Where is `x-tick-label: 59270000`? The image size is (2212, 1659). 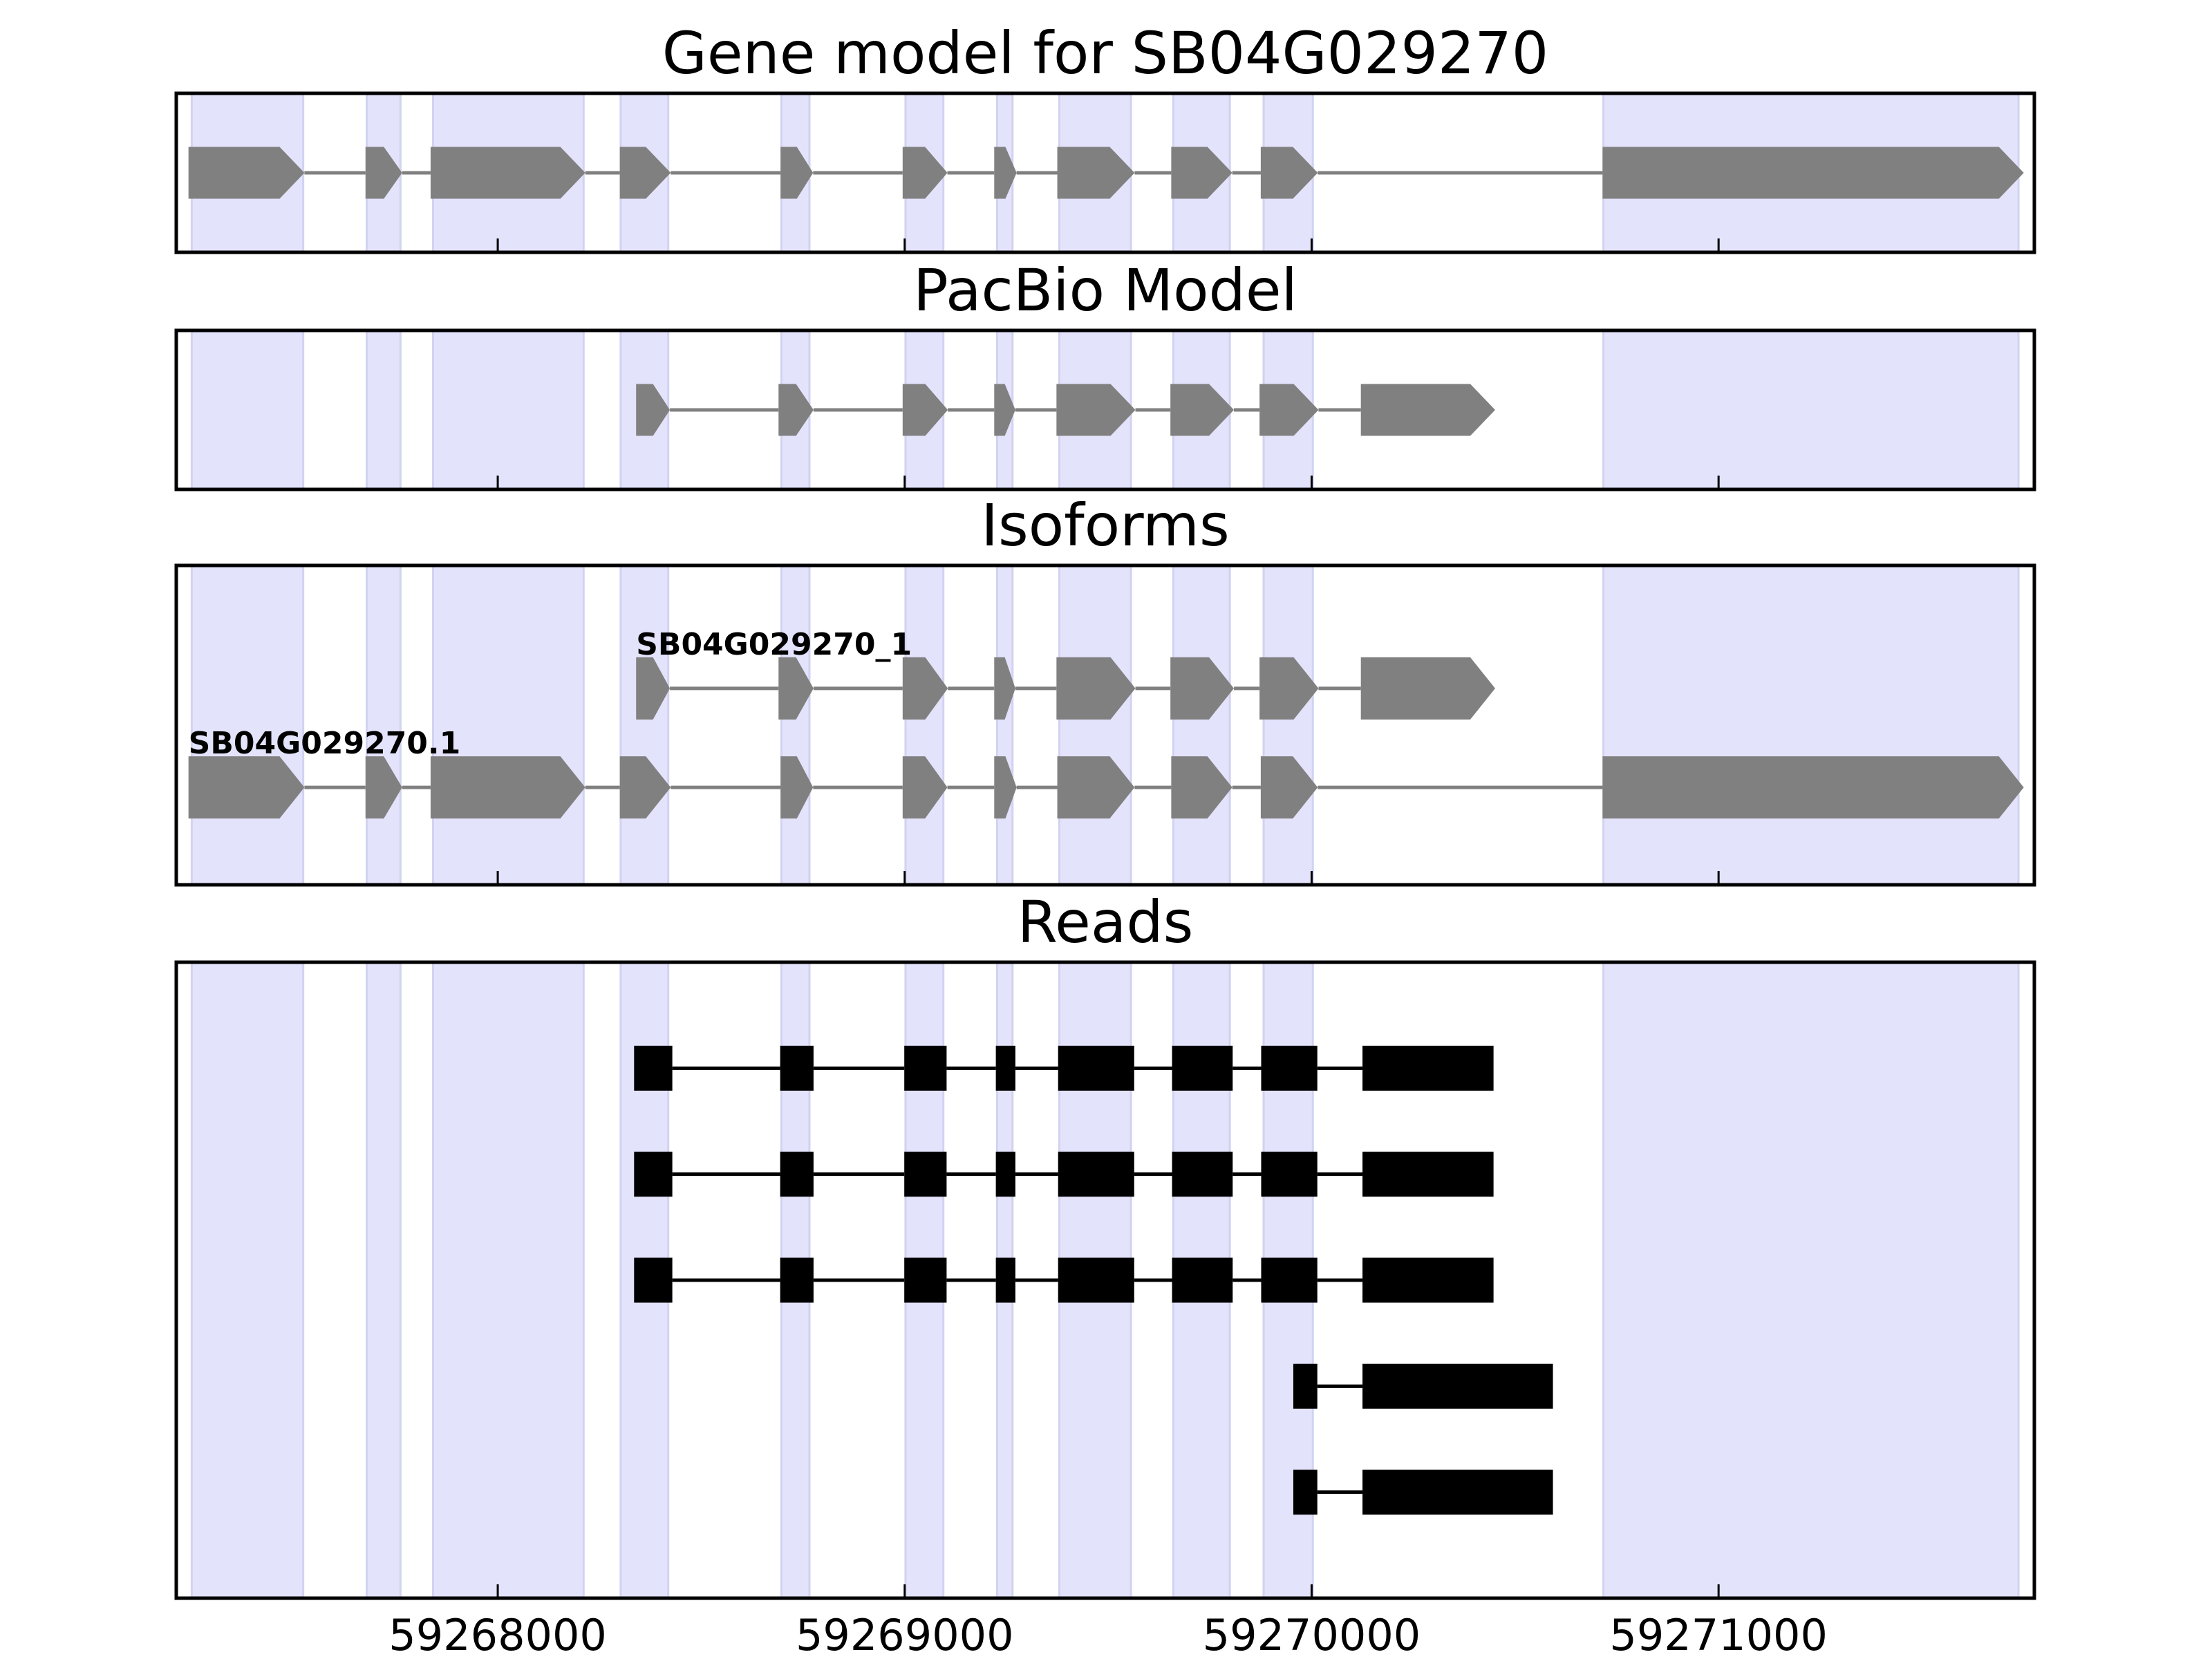
x-tick-label: 59270000 is located at coordinates (1312, 1634).